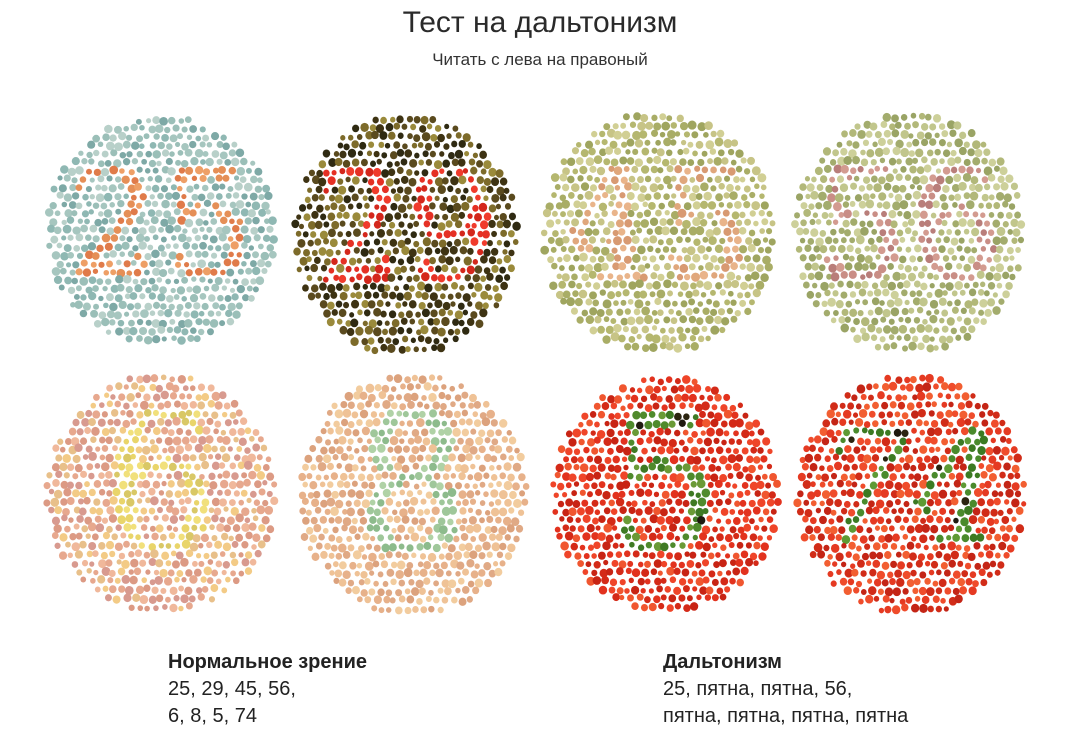 The height and width of the screenshot is (741, 1080). I want to click on legend-colorblind-line-1: 25, пятна, пятна, 56,, so click(758, 689).